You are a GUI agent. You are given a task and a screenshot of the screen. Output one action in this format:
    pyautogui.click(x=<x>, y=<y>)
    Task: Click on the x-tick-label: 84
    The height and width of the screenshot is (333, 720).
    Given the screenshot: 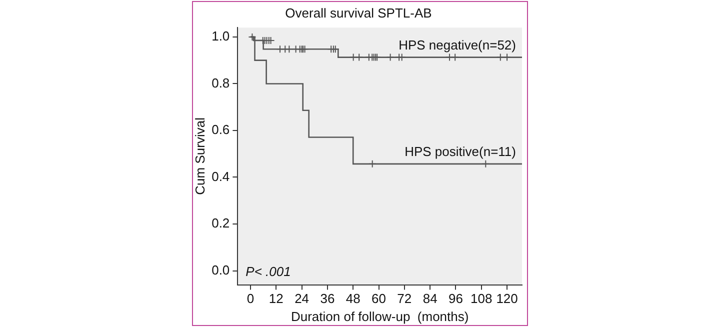 What is the action you would take?
    pyautogui.click(x=430, y=298)
    